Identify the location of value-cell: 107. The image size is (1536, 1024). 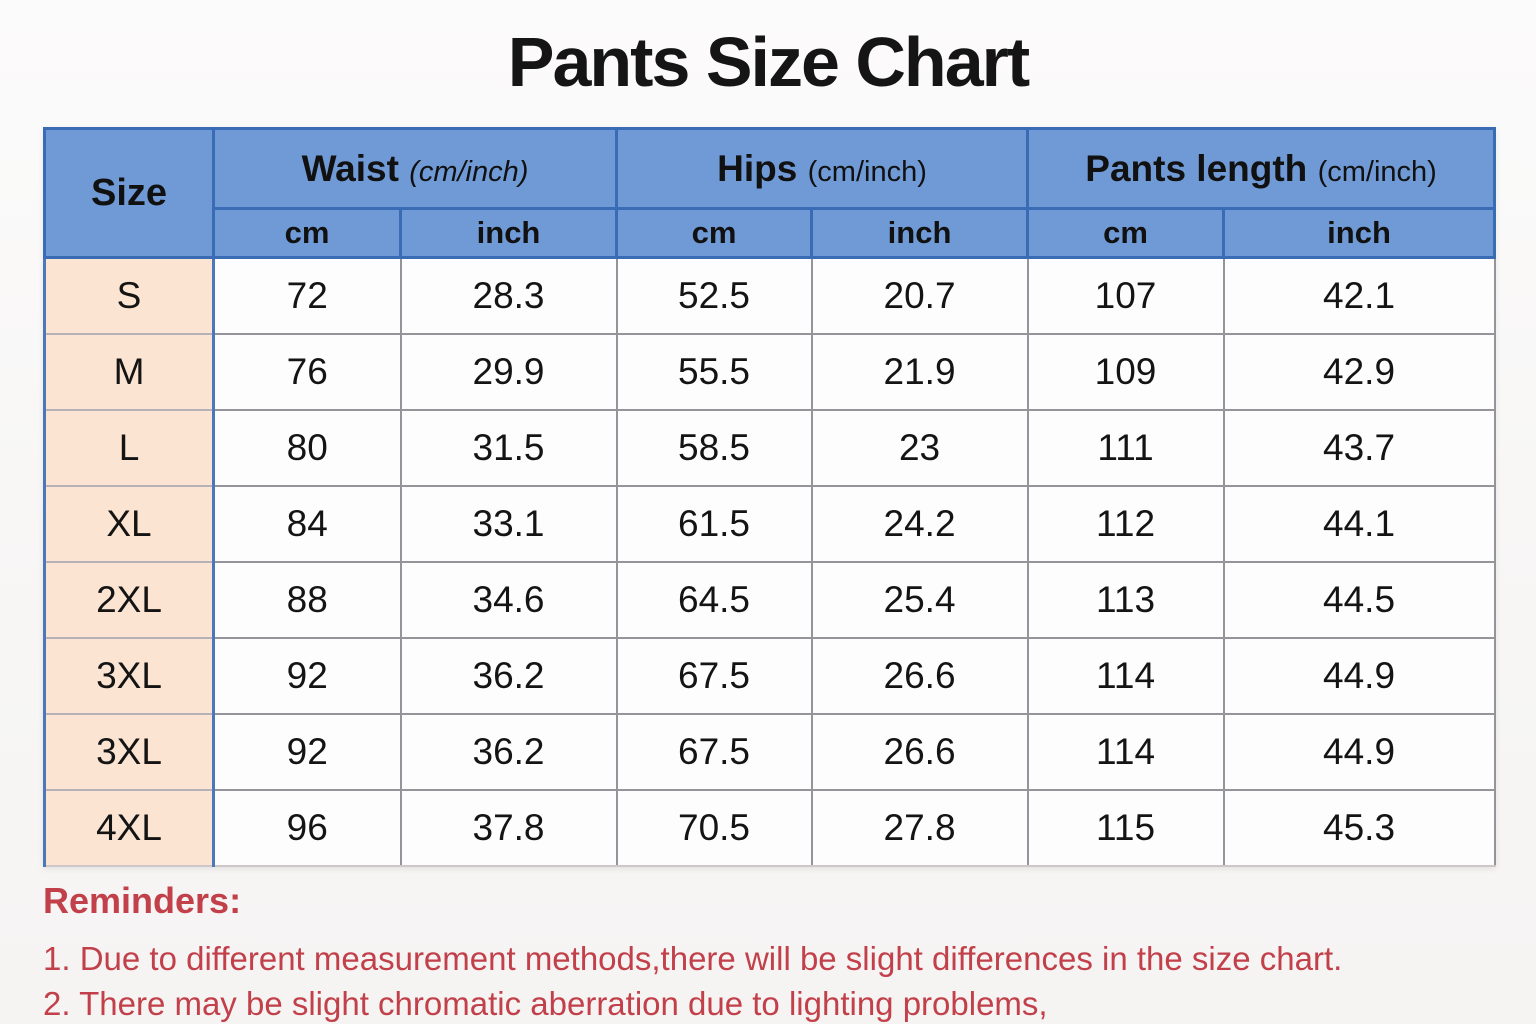
(1125, 295).